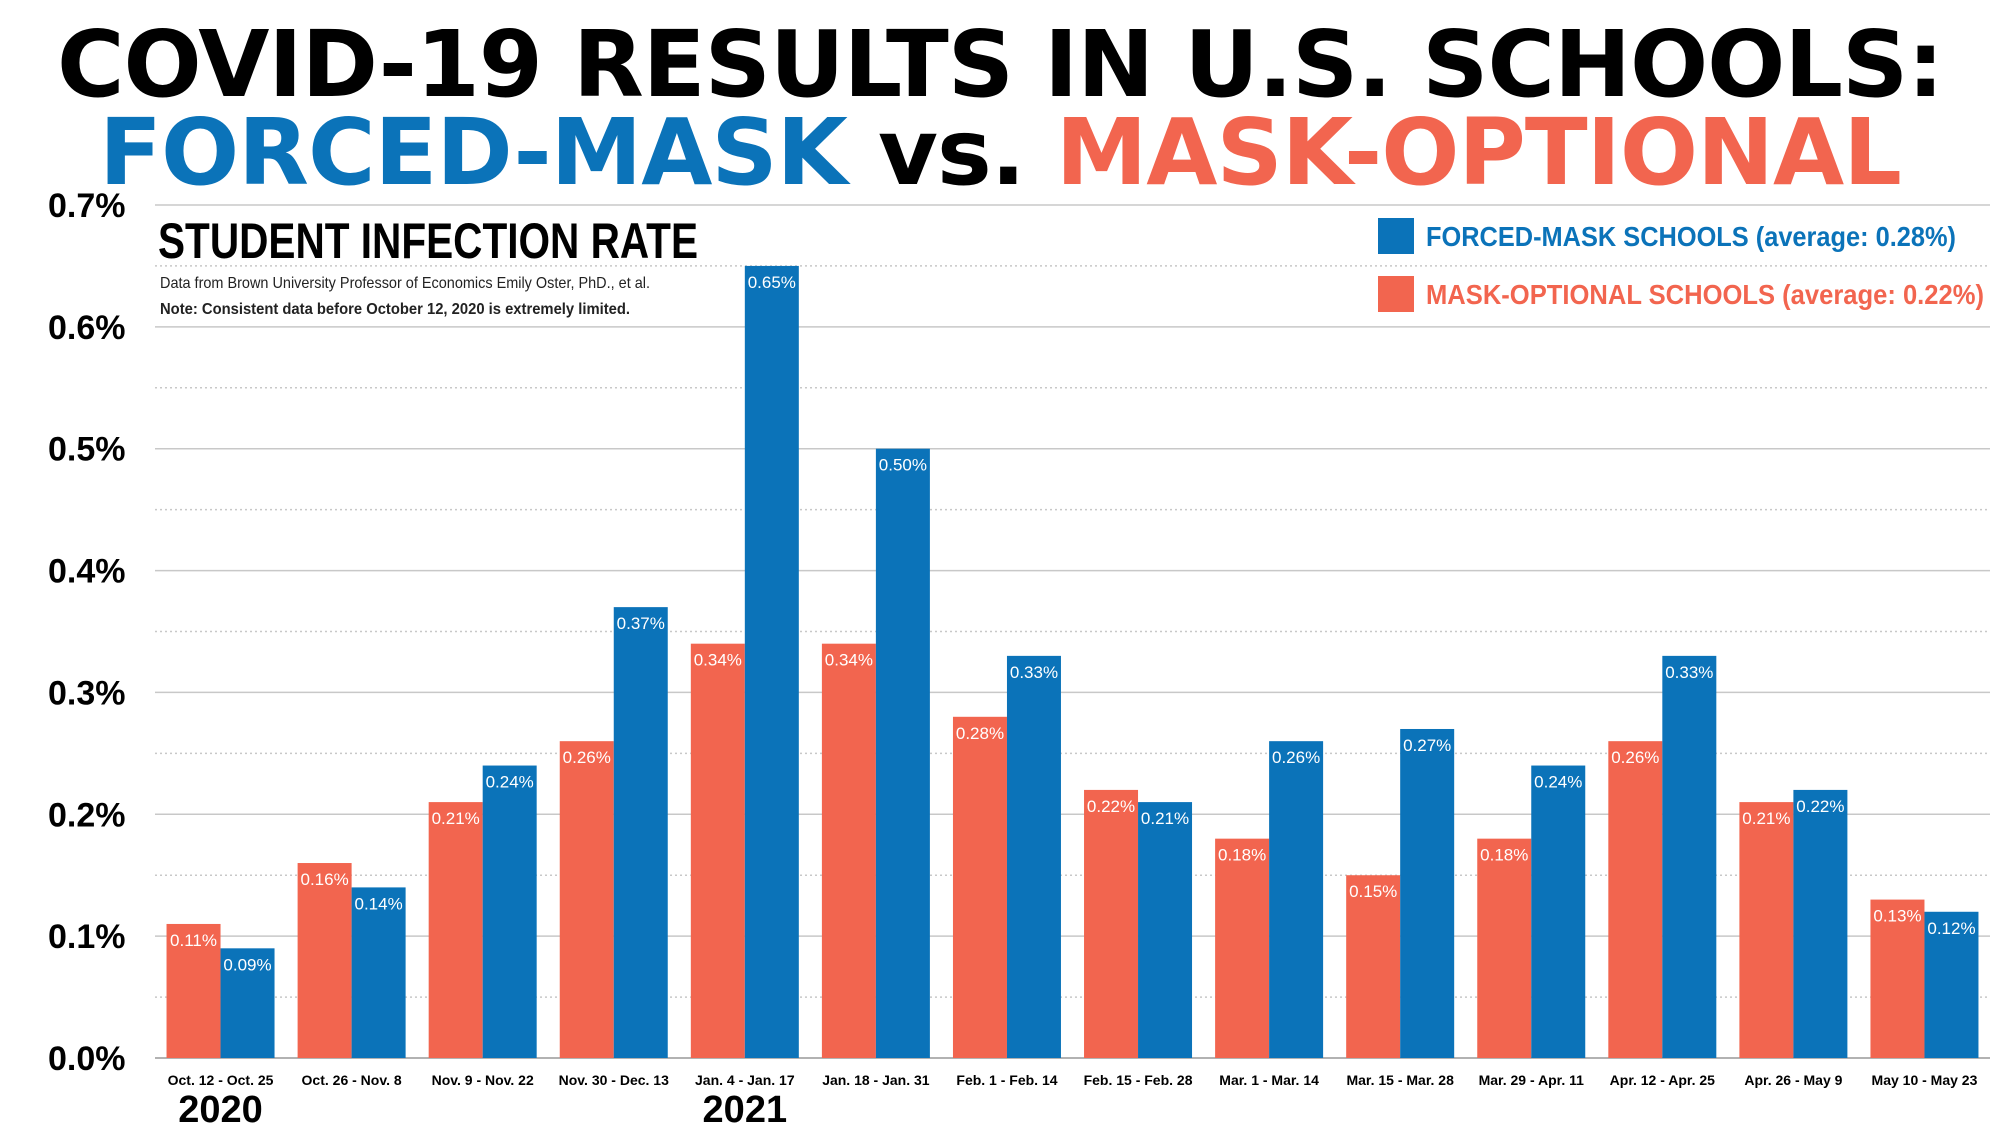  I want to click on bar-value-label: 0.09%, so click(247, 964).